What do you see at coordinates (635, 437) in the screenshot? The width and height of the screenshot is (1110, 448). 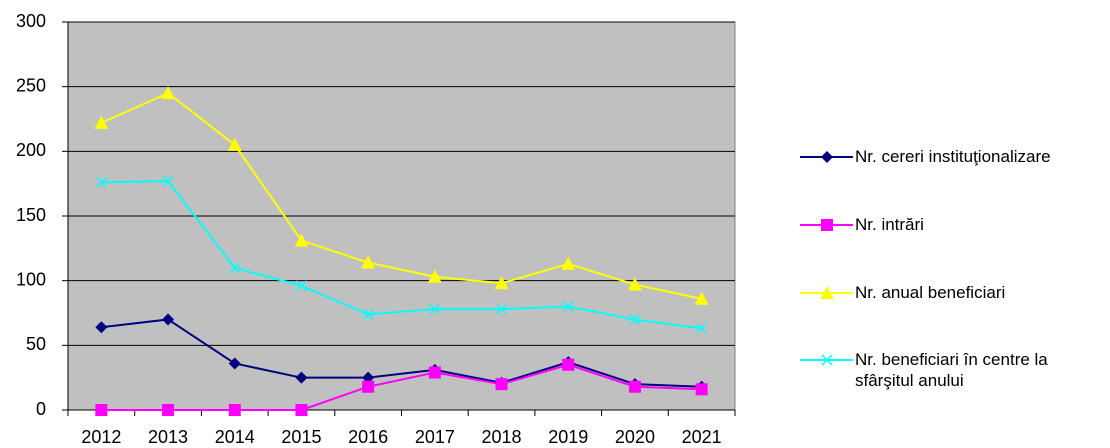 I see `x-tick-label: 2020` at bounding box center [635, 437].